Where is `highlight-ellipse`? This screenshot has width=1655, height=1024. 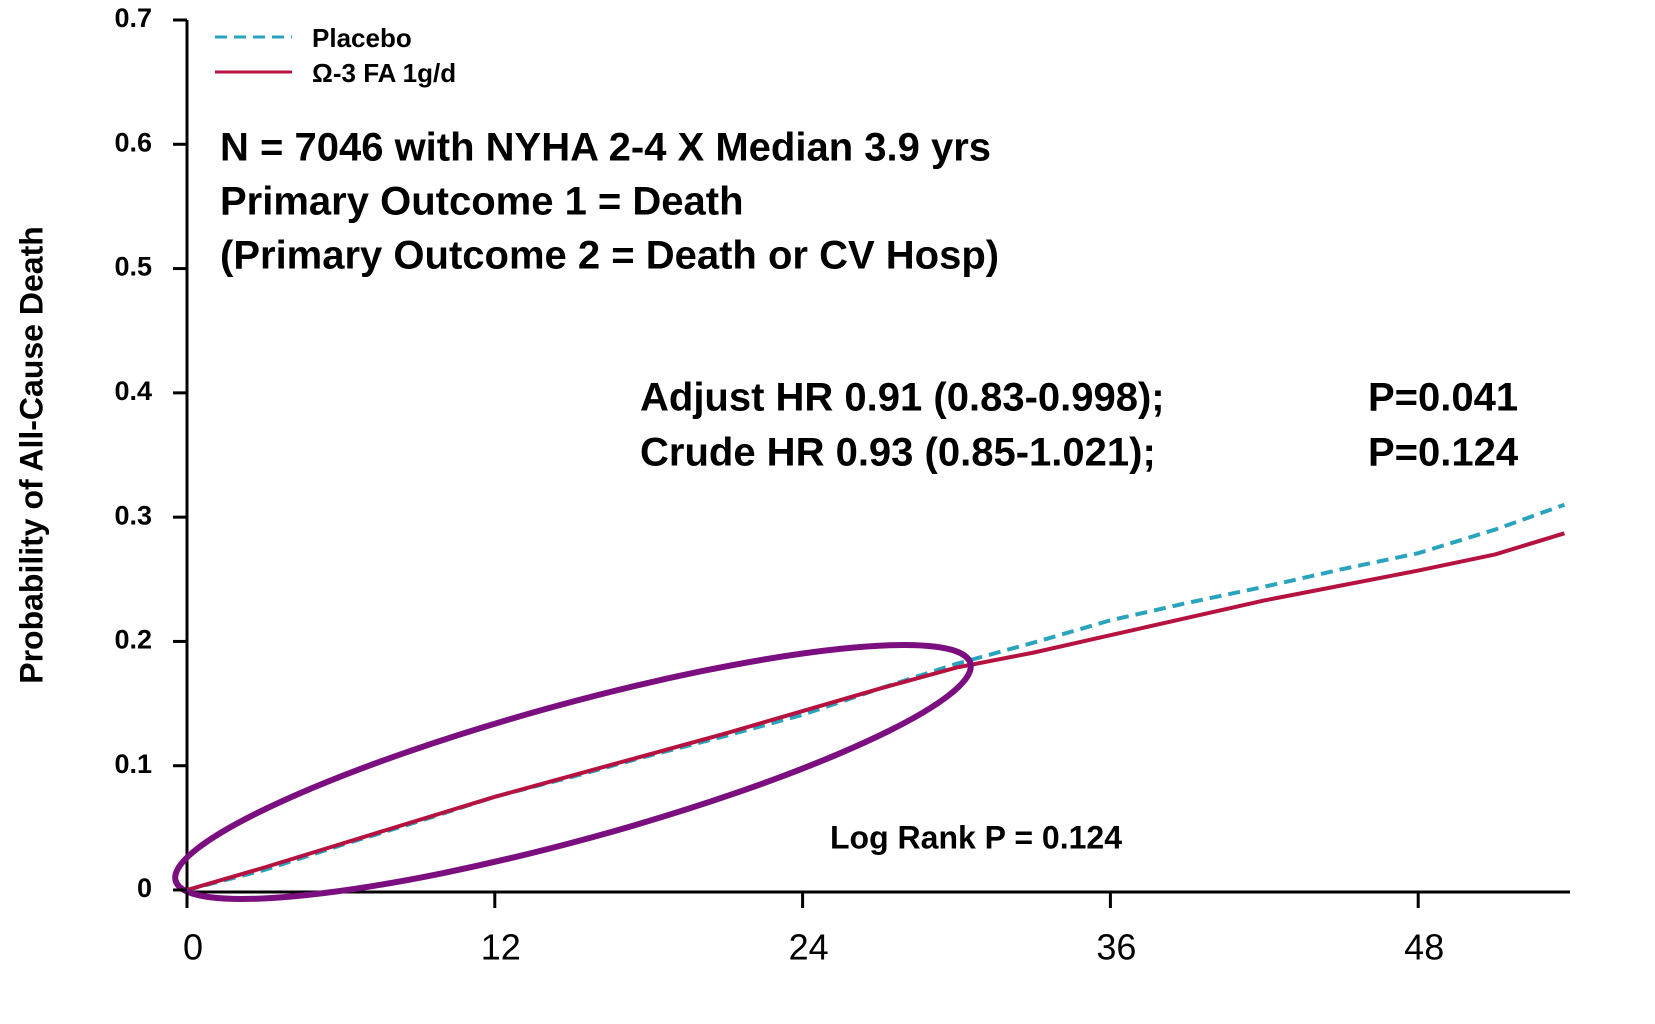 highlight-ellipse is located at coordinates (573, 772).